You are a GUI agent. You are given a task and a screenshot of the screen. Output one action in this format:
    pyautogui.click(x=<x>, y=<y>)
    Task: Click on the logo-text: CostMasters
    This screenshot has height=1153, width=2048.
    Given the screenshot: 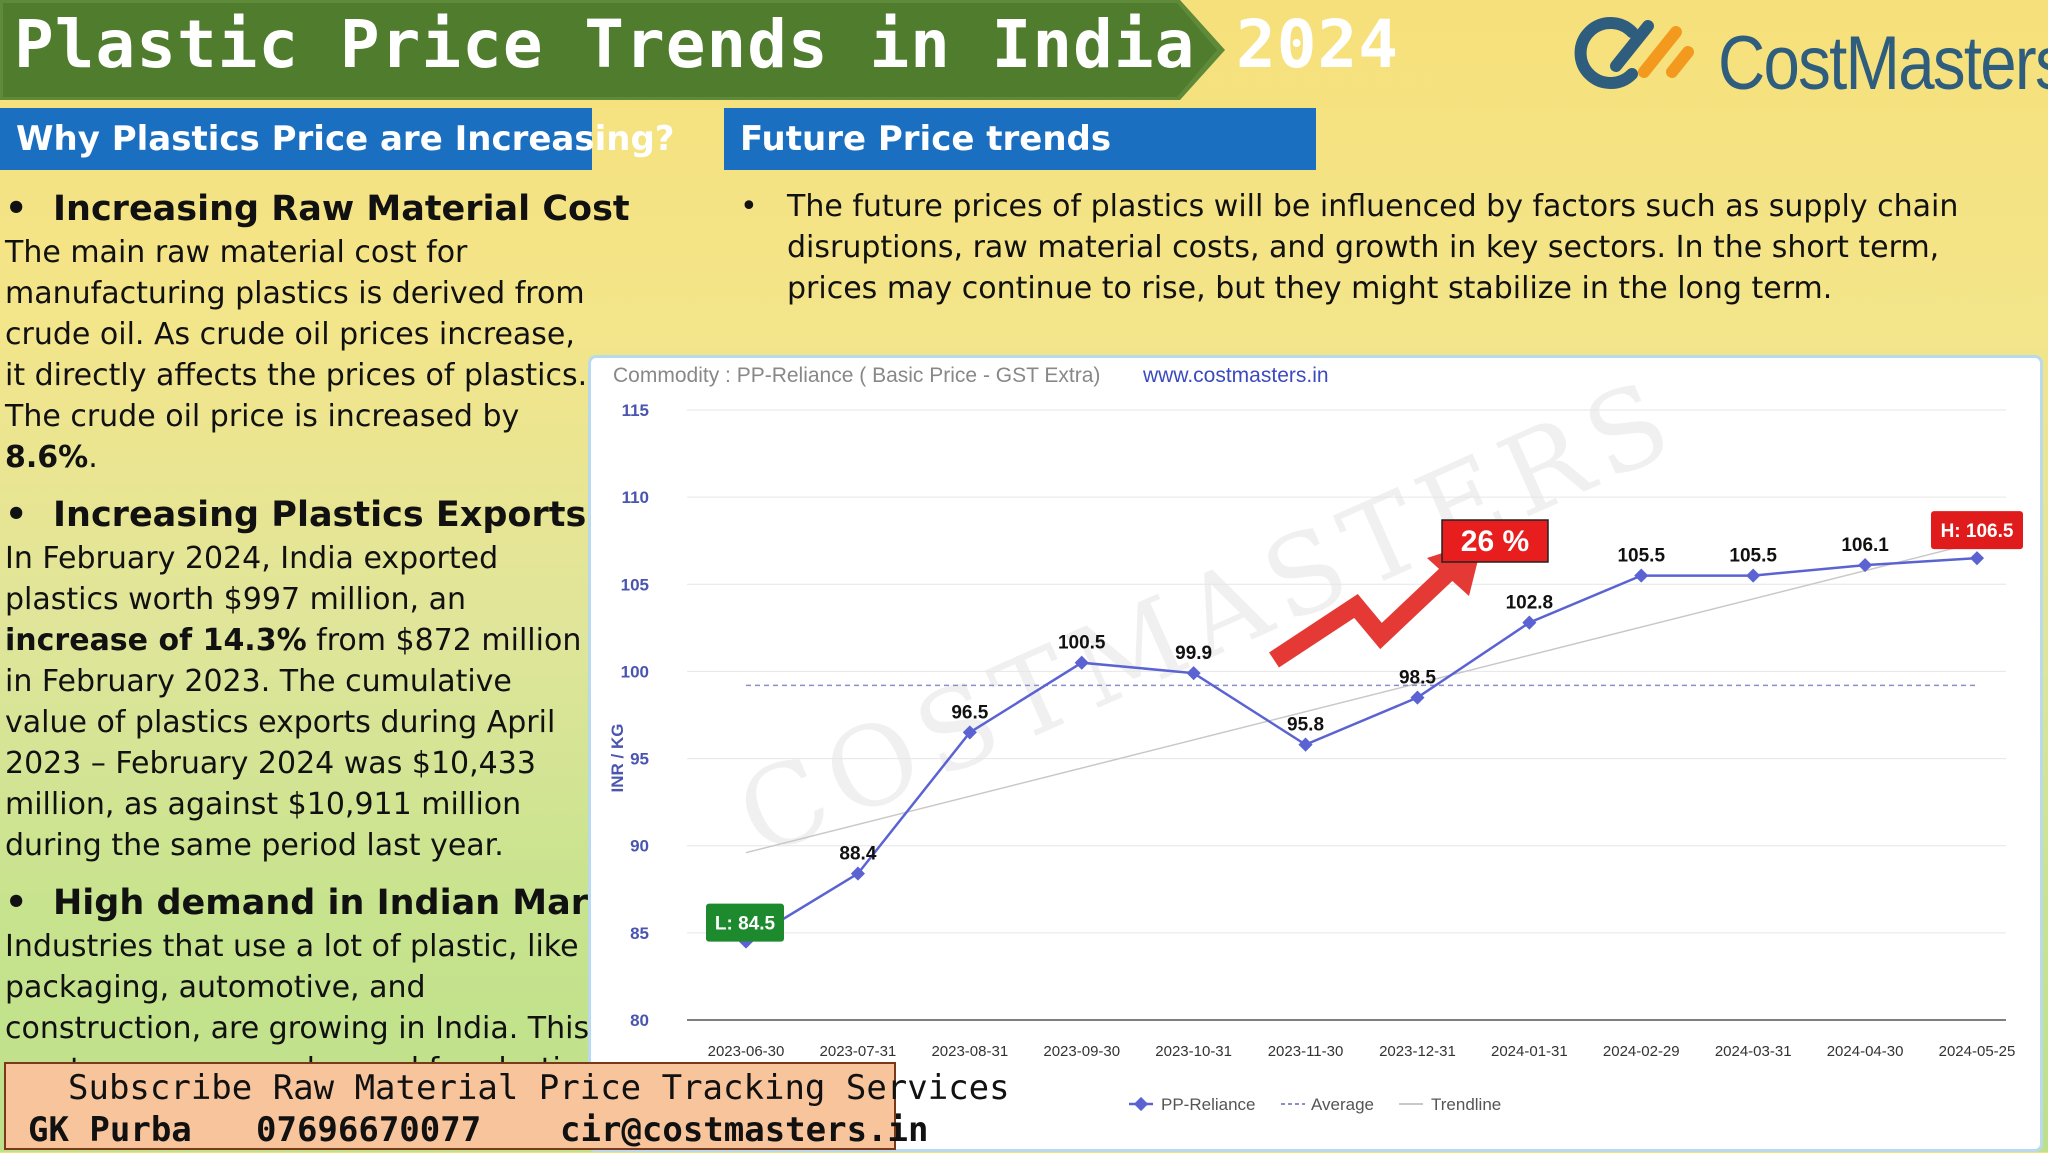 What is the action you would take?
    pyautogui.click(x=1883, y=63)
    